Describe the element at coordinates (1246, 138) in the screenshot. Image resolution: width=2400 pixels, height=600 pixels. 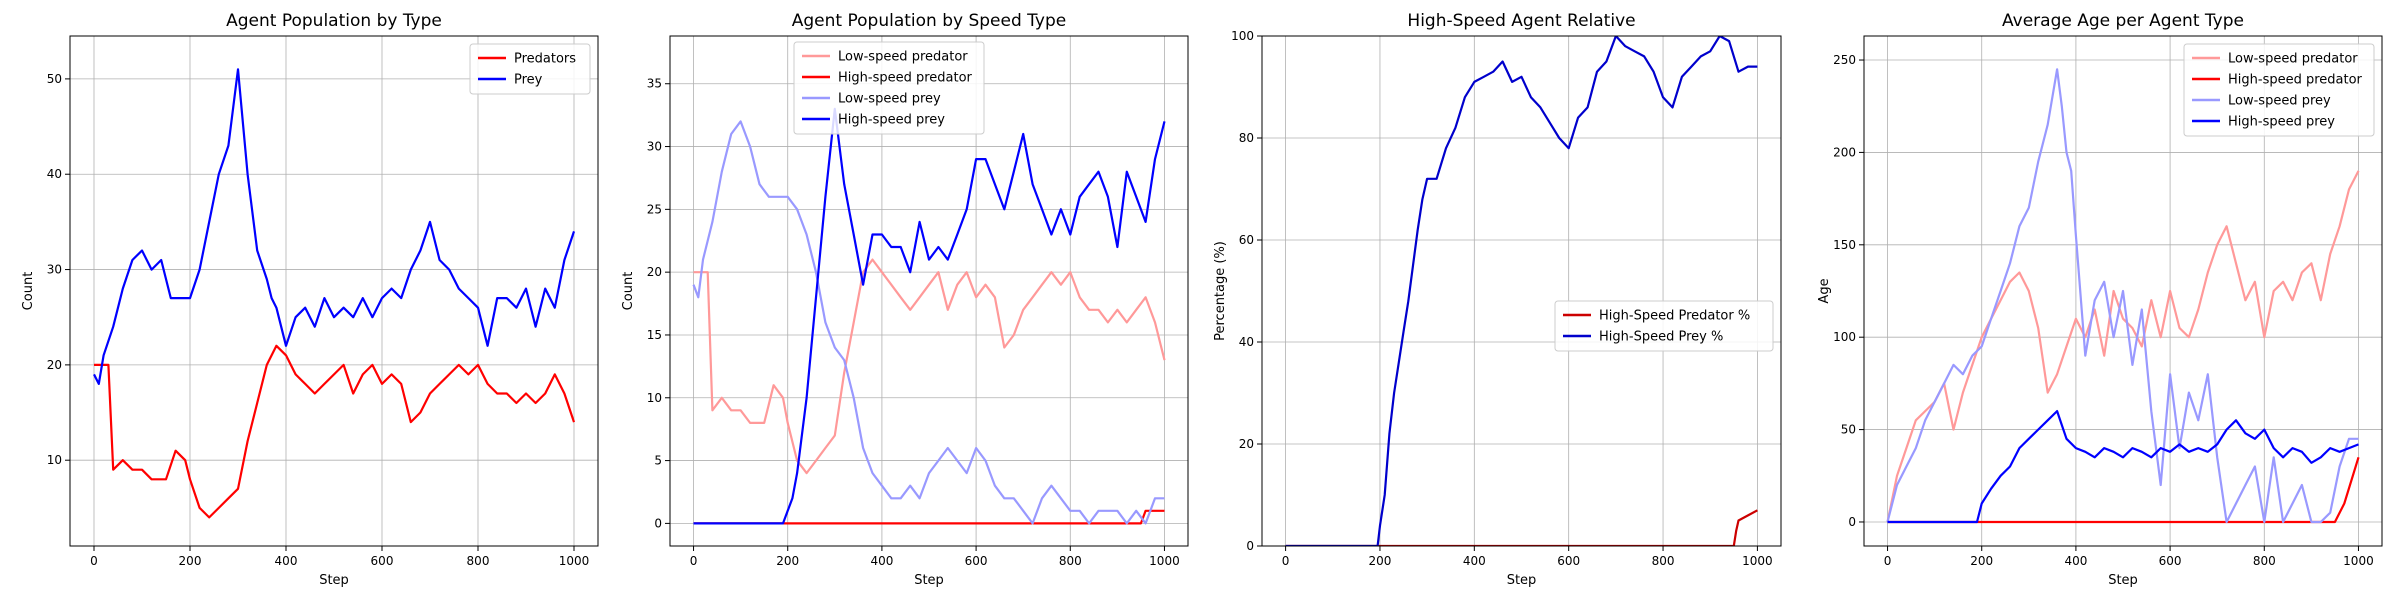
I see `y-tick-label: 80` at that location.